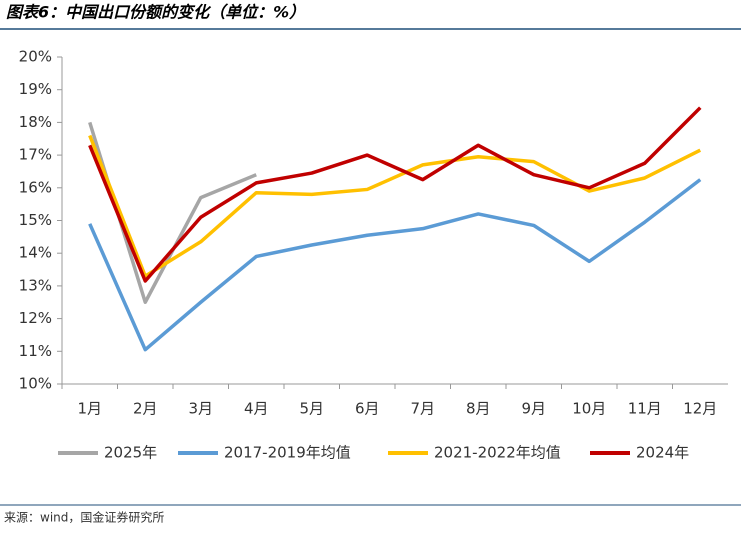 This screenshot has height=534, width=741. What do you see at coordinates (35, 285) in the screenshot?
I see `y-tick-label: 13%` at bounding box center [35, 285].